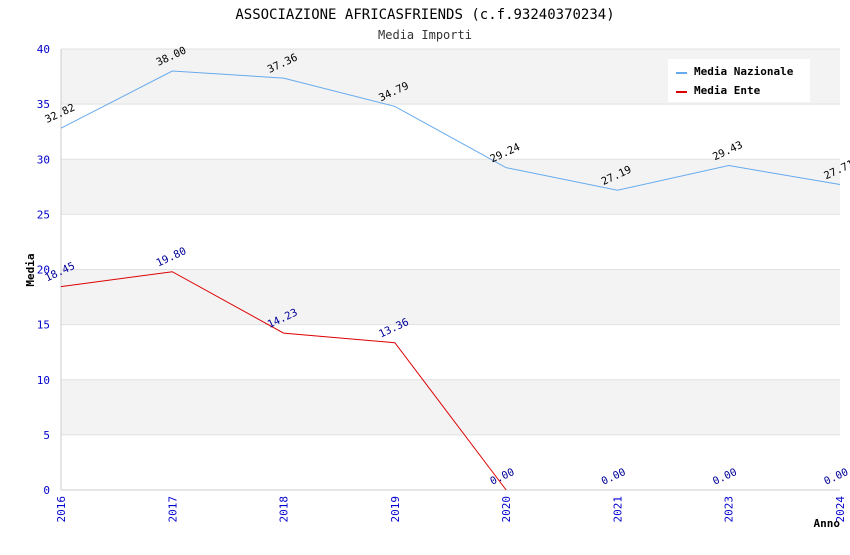 Image resolution: width=850 pixels, height=555 pixels. I want to click on legend-label-media-nazionale: Media Nazionale, so click(744, 71).